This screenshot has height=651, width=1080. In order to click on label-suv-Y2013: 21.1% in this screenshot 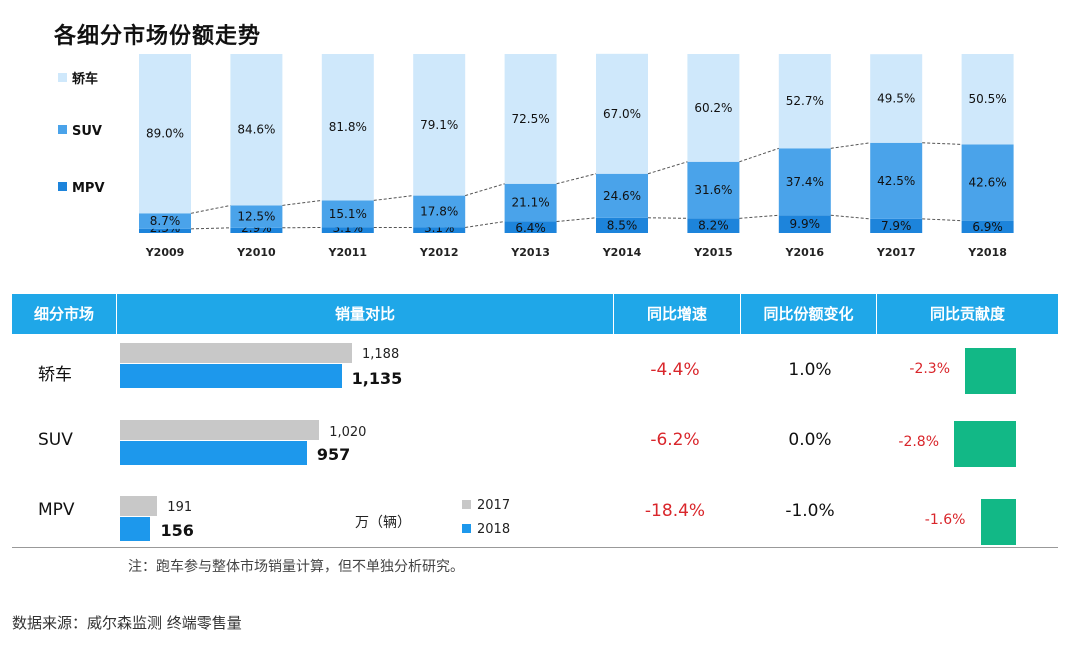, I will do `click(531, 203)`.